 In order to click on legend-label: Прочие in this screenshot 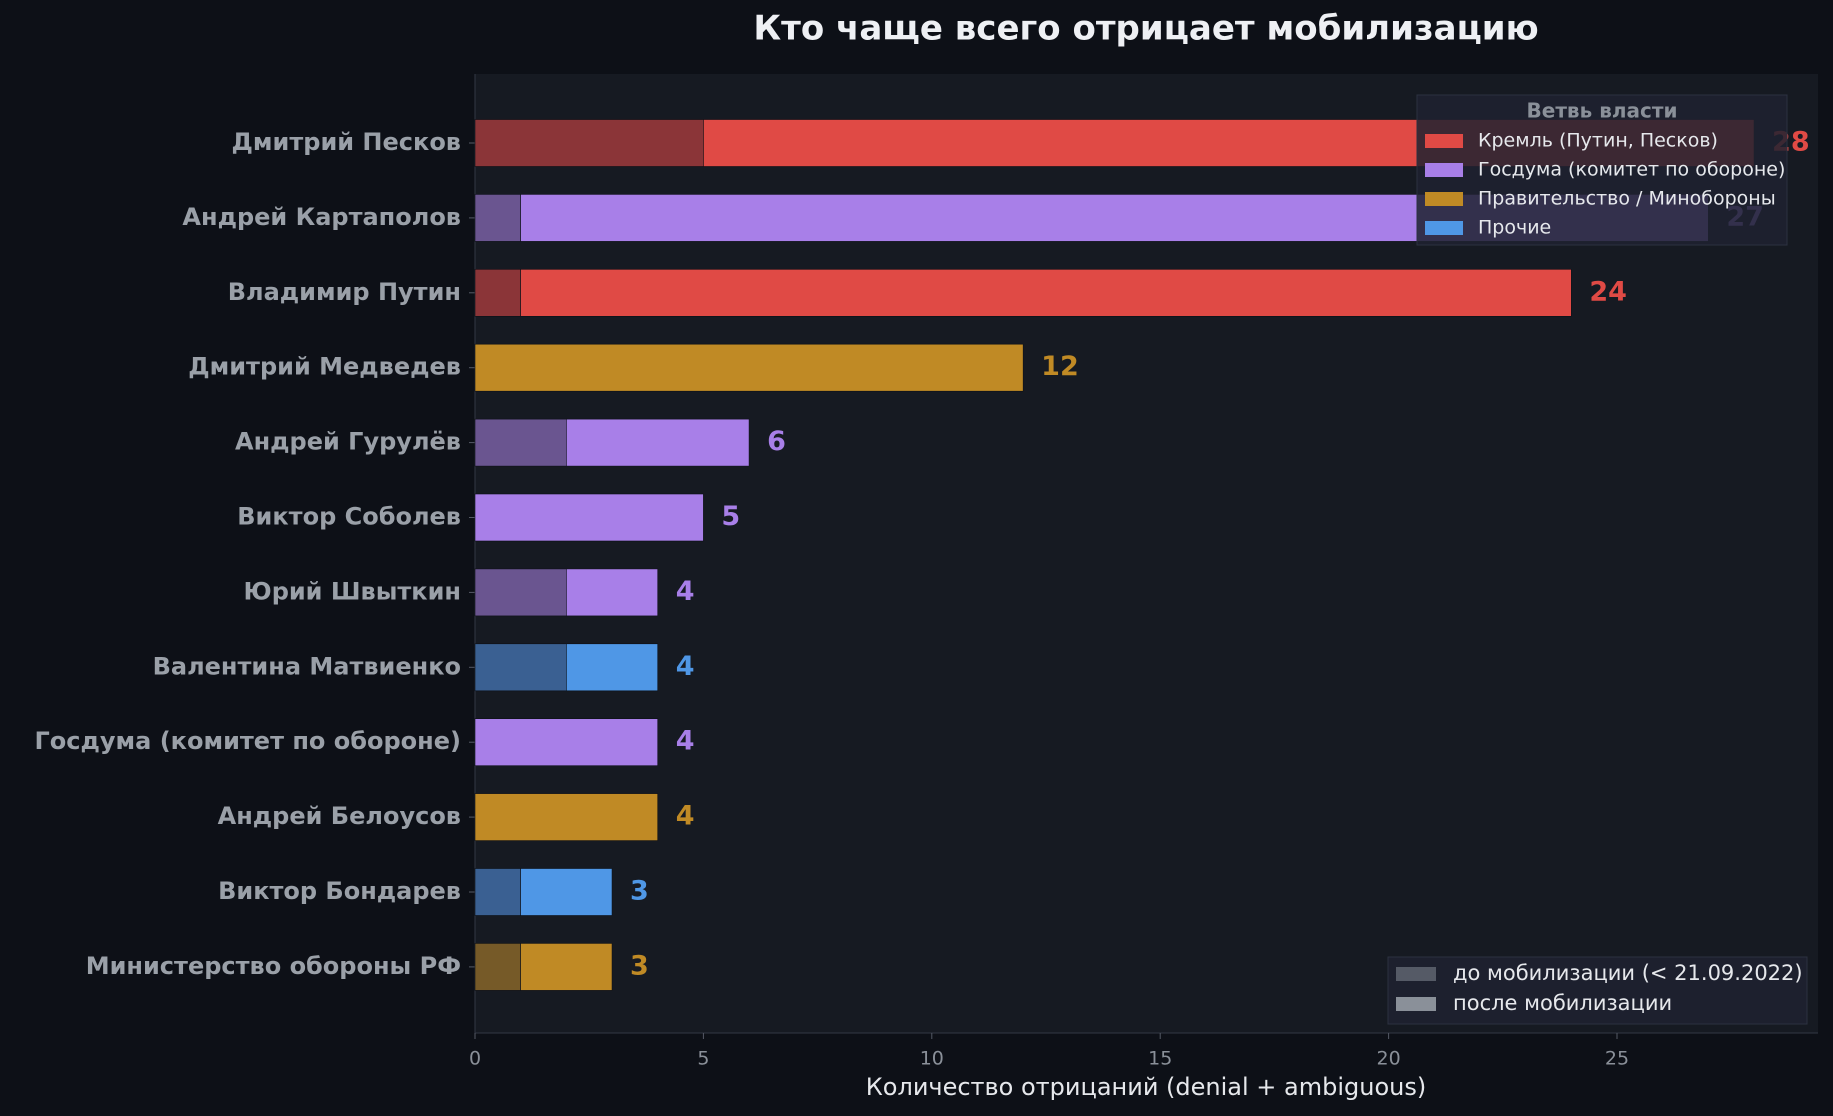, I will do `click(1514, 228)`.